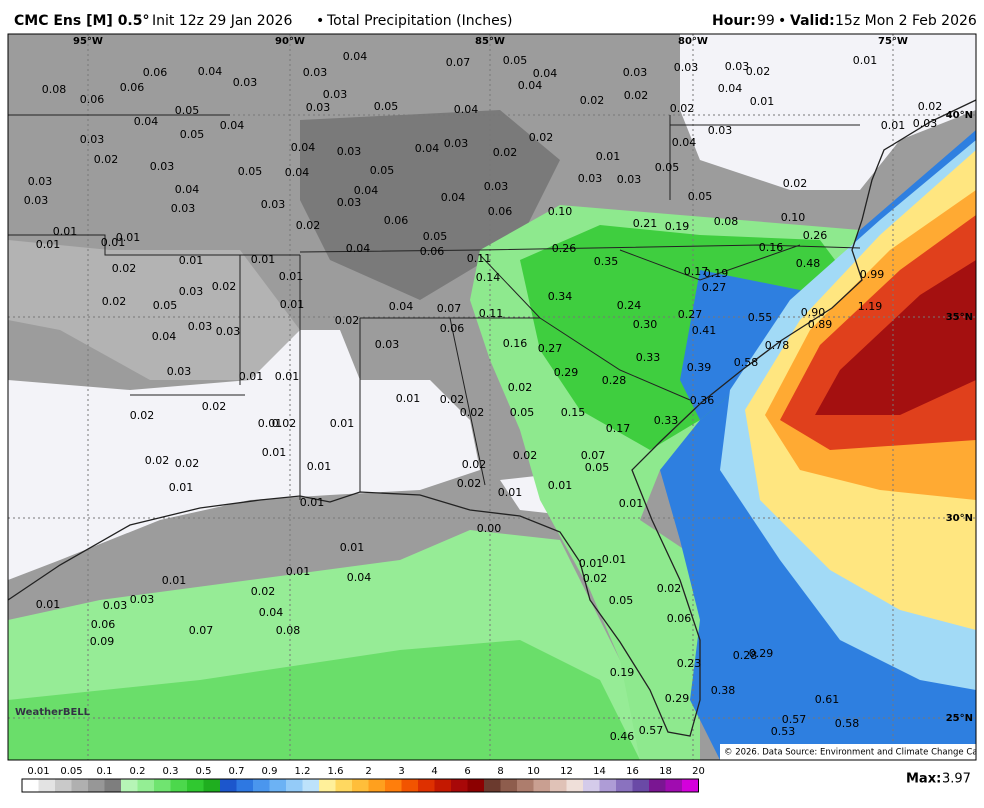 This screenshot has height=808, width=984. Describe the element at coordinates (449, 308) in the screenshot. I see `point-value: 0.07` at that location.